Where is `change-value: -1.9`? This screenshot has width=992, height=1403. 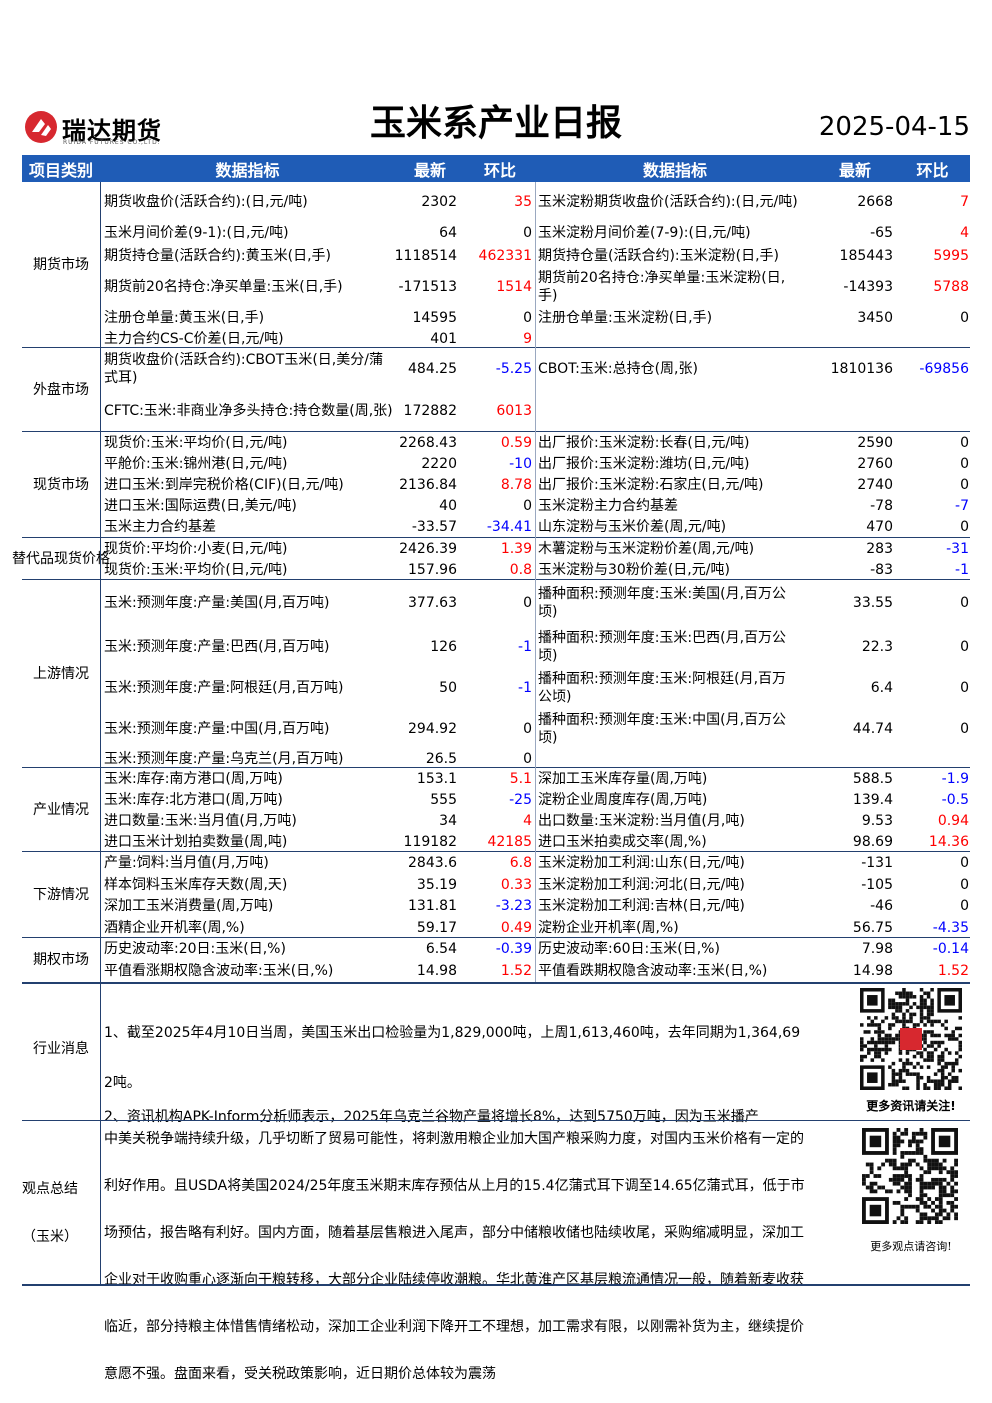
change-value: -1.9 is located at coordinates (955, 778).